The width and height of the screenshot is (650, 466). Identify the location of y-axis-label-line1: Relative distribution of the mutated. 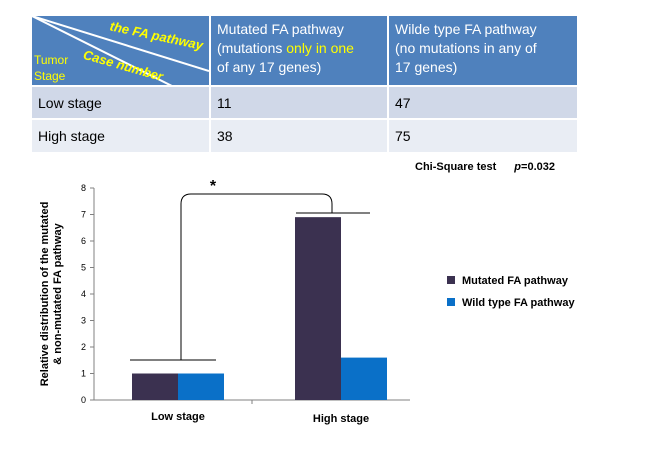
(45, 294).